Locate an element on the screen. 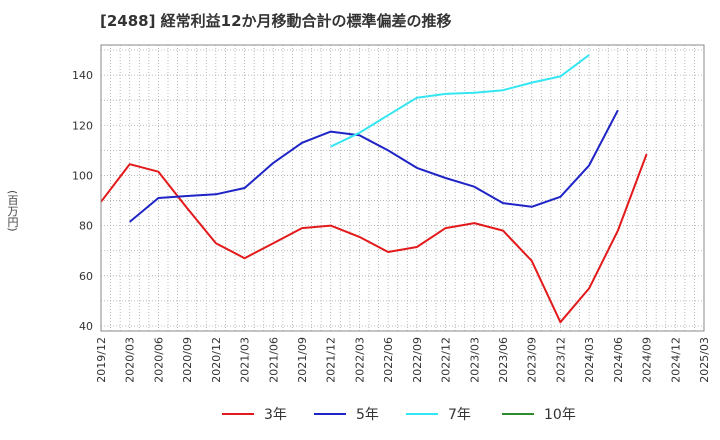 The height and width of the screenshot is (440, 720). x-tick-label: 2023/03 is located at coordinates (474, 360).